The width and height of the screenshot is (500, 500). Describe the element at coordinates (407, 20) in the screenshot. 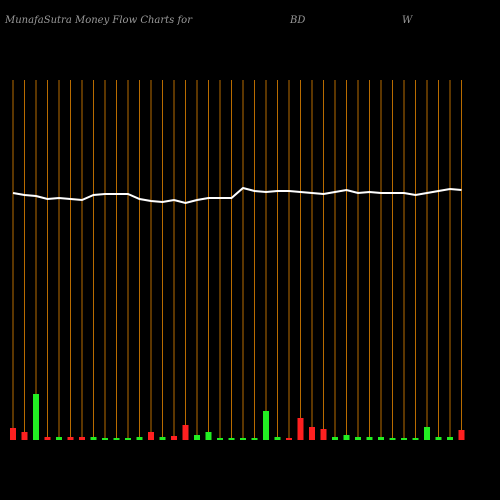

I see `chart-title-suffix: W` at that location.